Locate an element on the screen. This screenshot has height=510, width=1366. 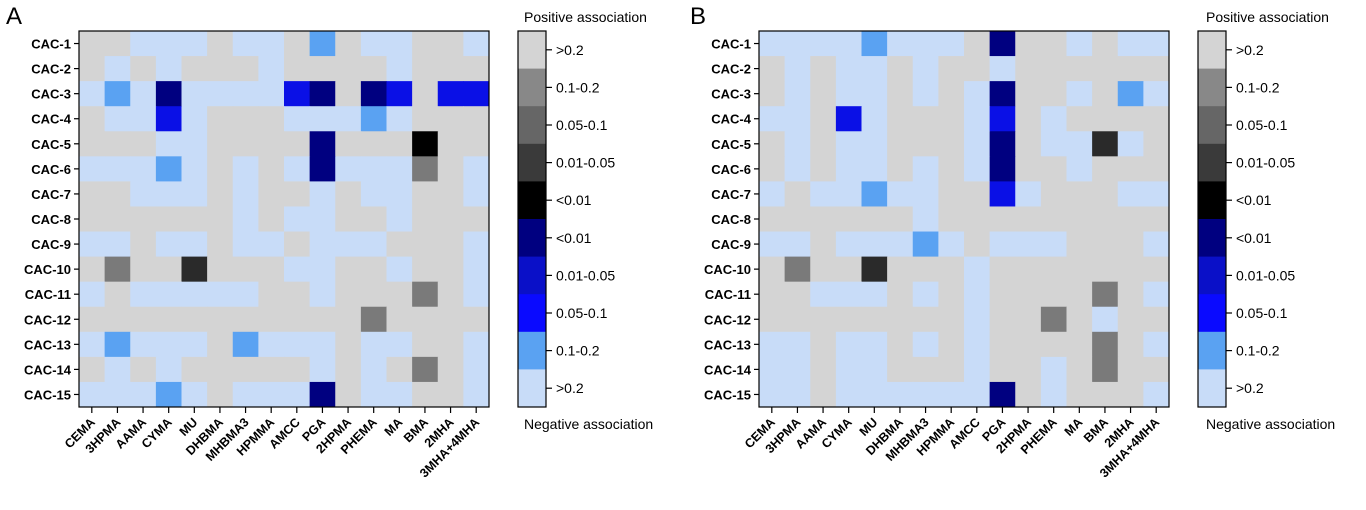
row-label: CAC-10 is located at coordinates (727, 269).